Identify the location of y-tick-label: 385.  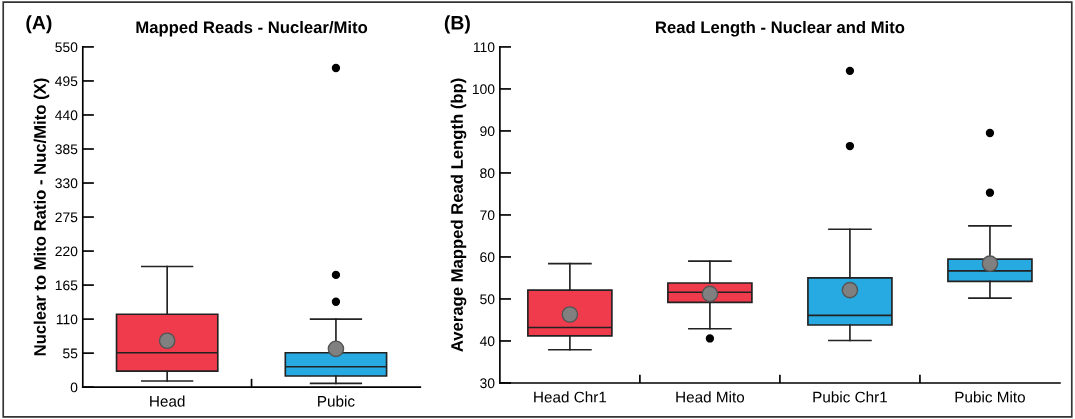
(66, 149).